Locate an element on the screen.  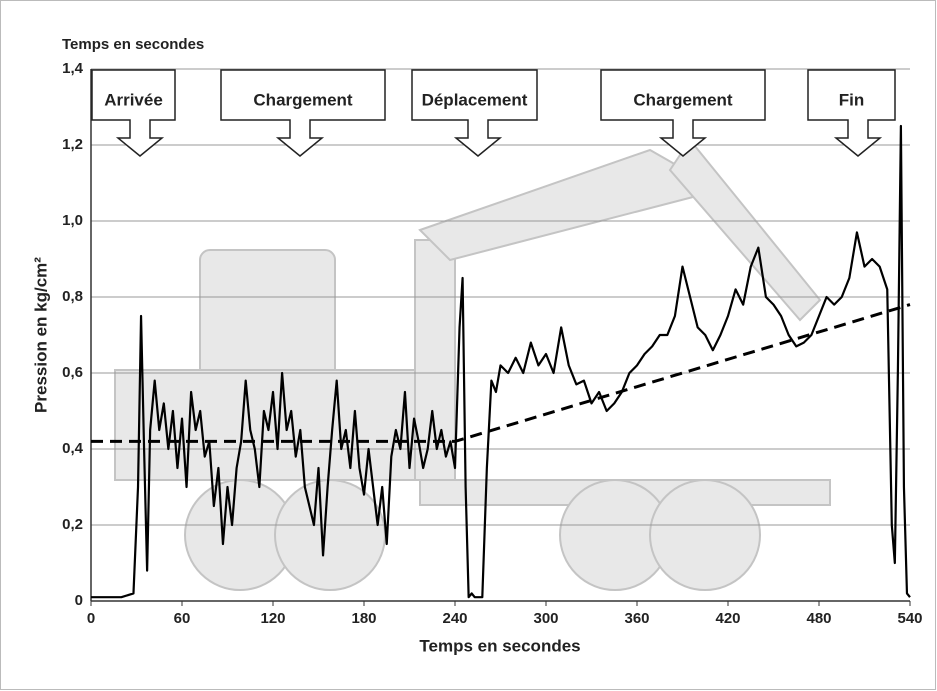
x-tick-label: 180 is located at coordinates (363, 618).